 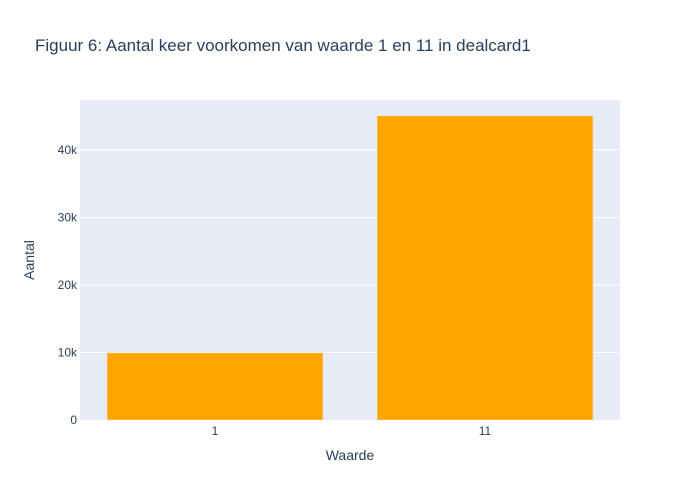 I want to click on x-tick-labels: 1 11, so click(x=352, y=431).